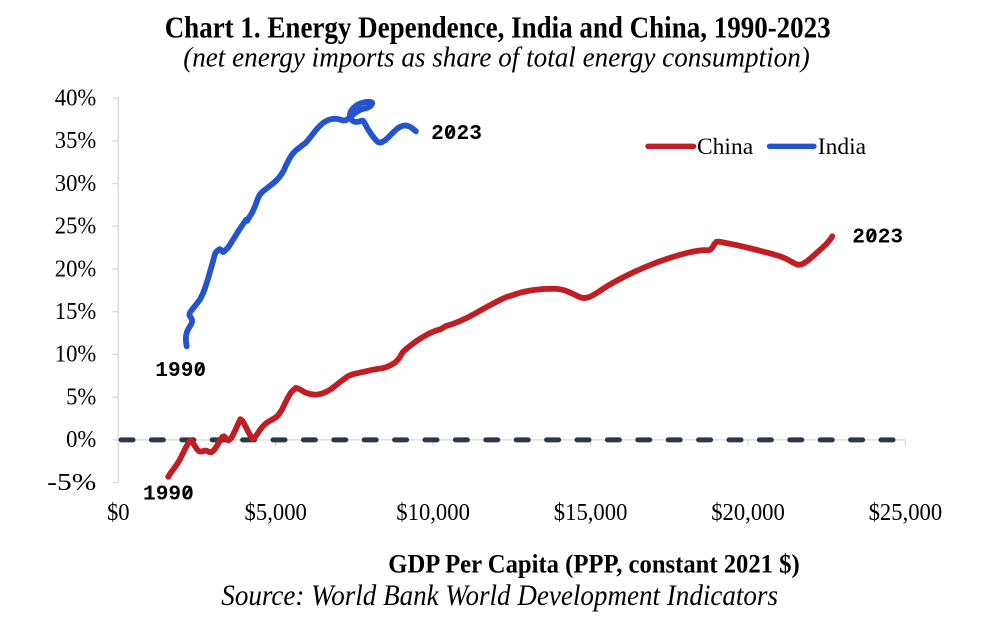 The width and height of the screenshot is (1006, 633). I want to click on svg-text: $20,000, so click(748, 512).